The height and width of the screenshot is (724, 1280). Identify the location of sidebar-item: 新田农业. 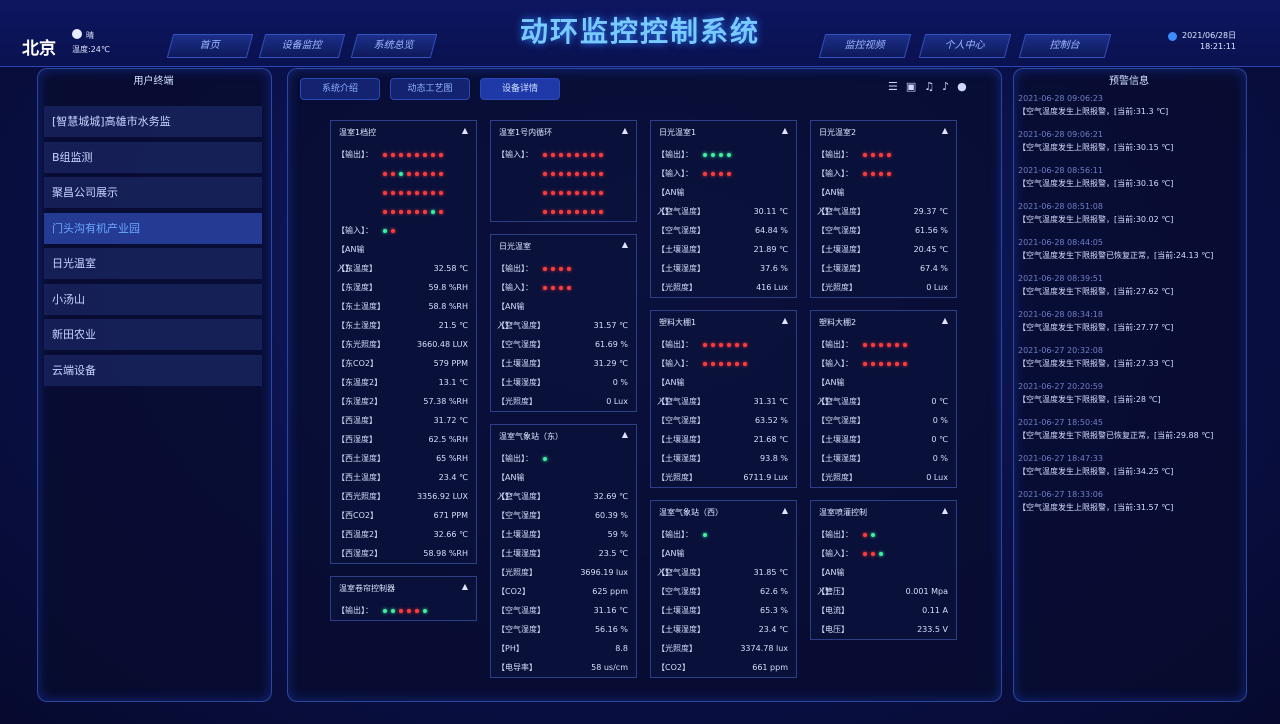
(153, 334).